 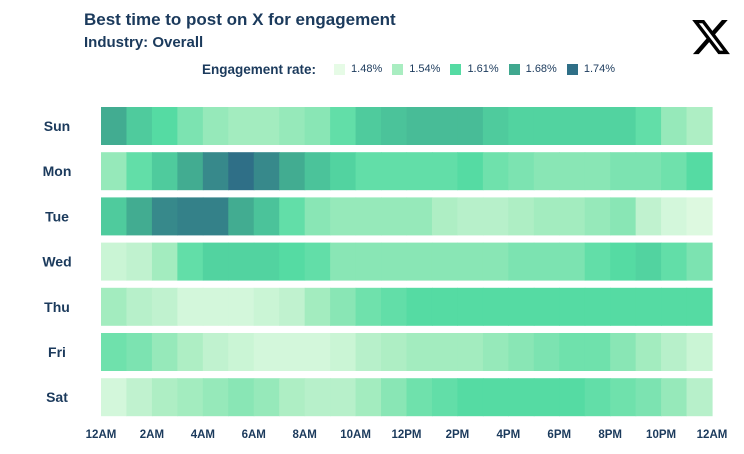 What do you see at coordinates (367, 69) in the screenshot?
I see `legend-label: 1.48%` at bounding box center [367, 69].